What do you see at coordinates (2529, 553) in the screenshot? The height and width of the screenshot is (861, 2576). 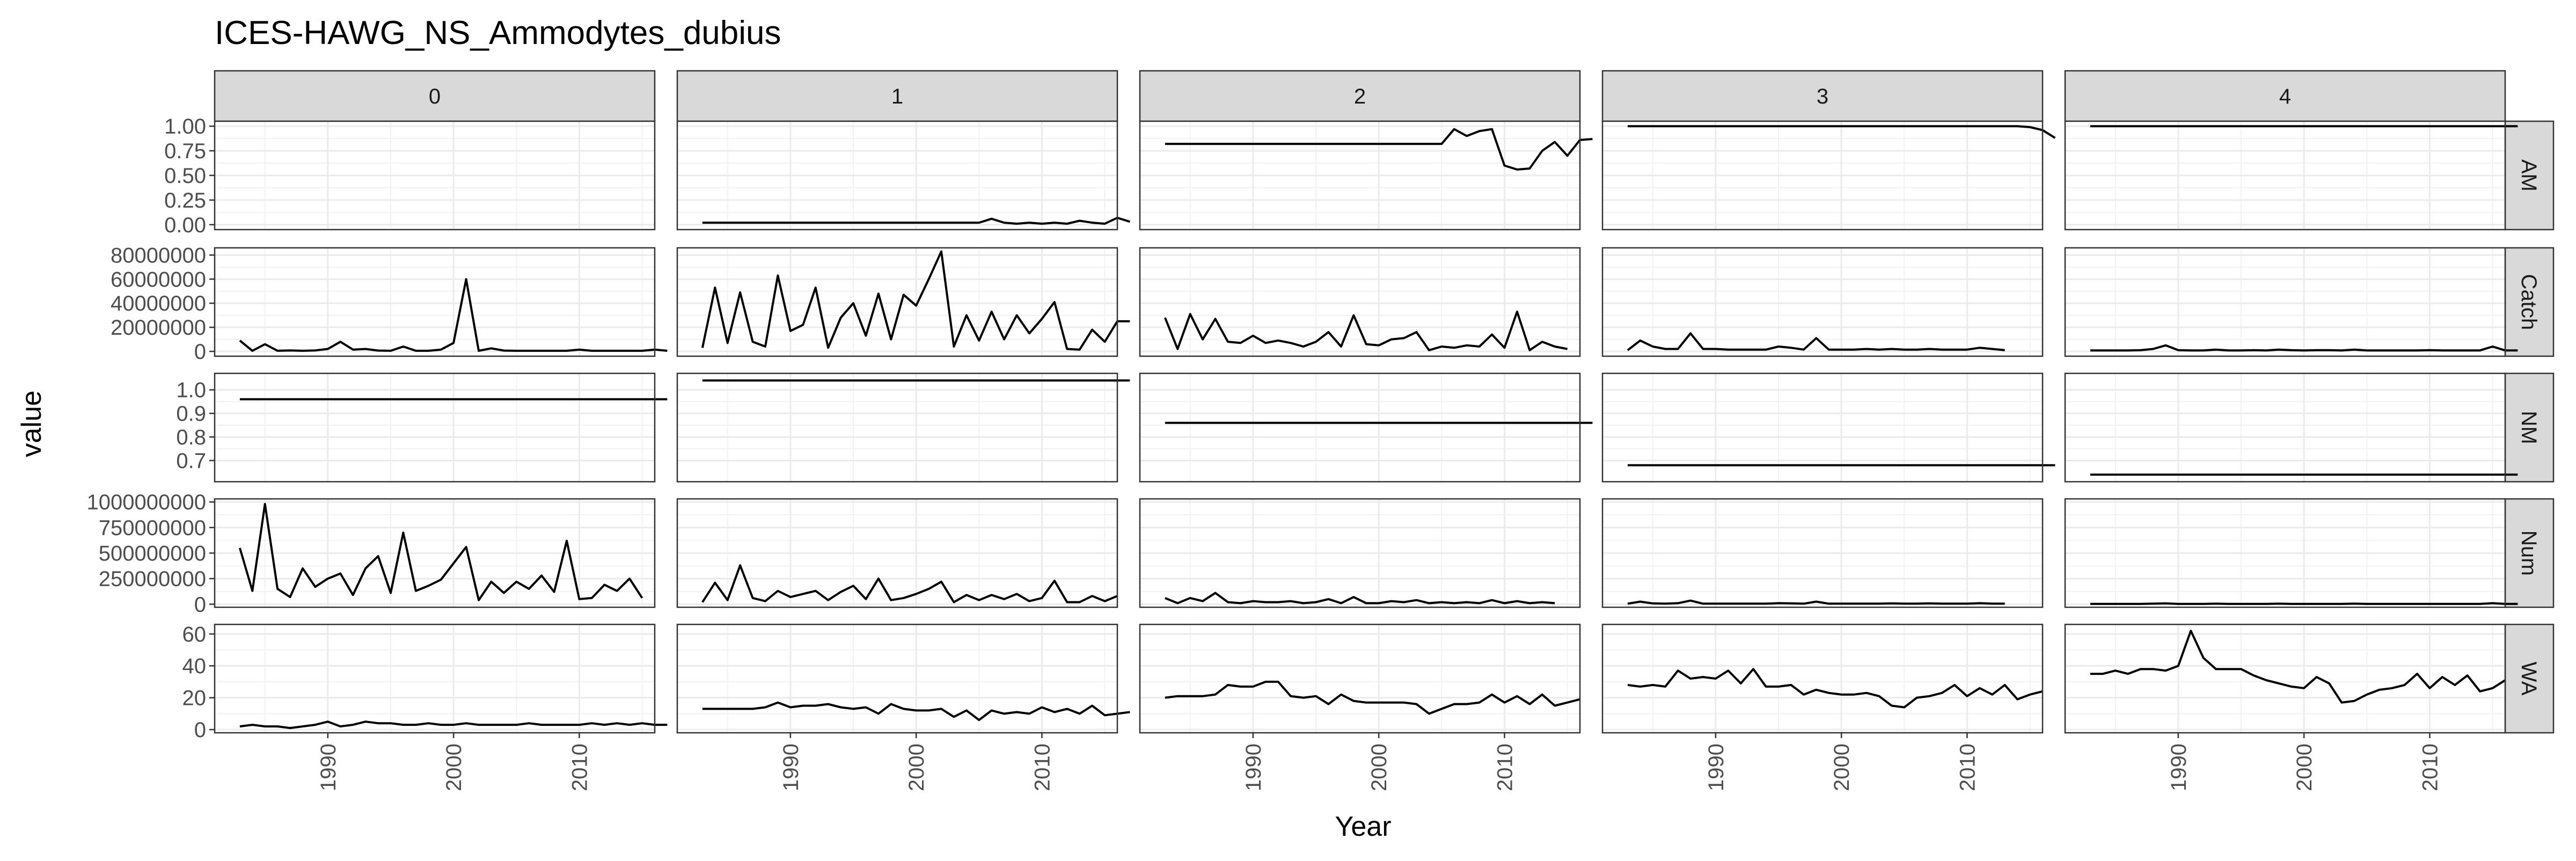 I see `facet-strip-row-Num` at bounding box center [2529, 553].